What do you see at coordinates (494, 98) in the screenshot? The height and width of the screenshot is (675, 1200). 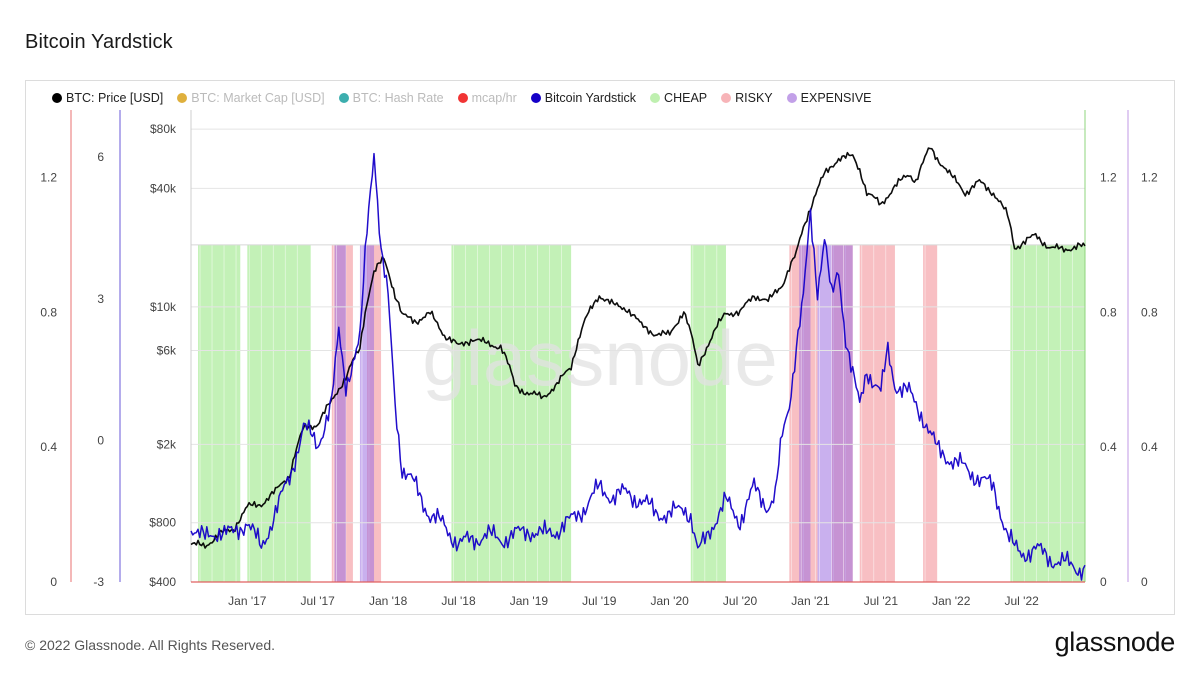 I see `legend-label: mcap/hr` at bounding box center [494, 98].